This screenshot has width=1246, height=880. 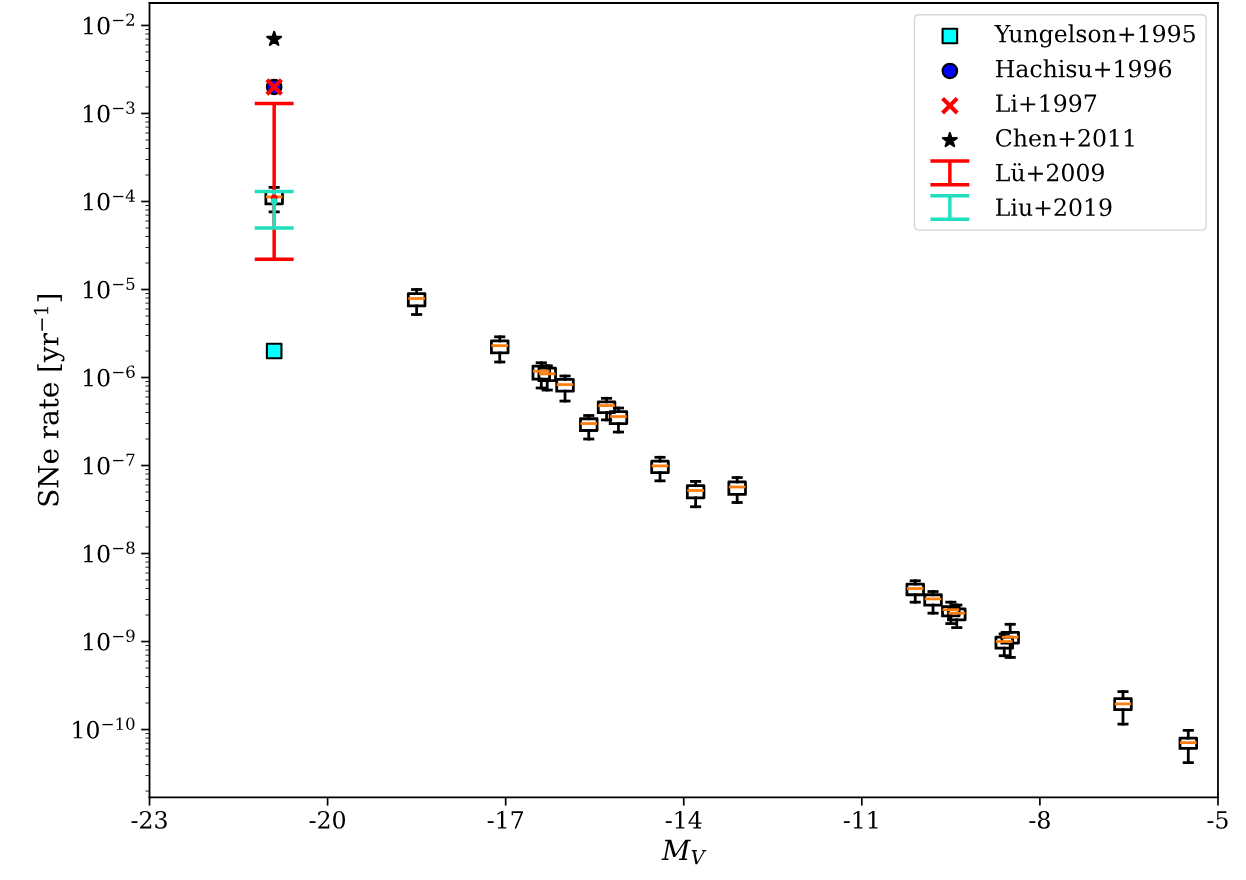 What do you see at coordinates (109, 24) in the screenshot?
I see `y-tick-label: 10$^{−2}$` at bounding box center [109, 24].